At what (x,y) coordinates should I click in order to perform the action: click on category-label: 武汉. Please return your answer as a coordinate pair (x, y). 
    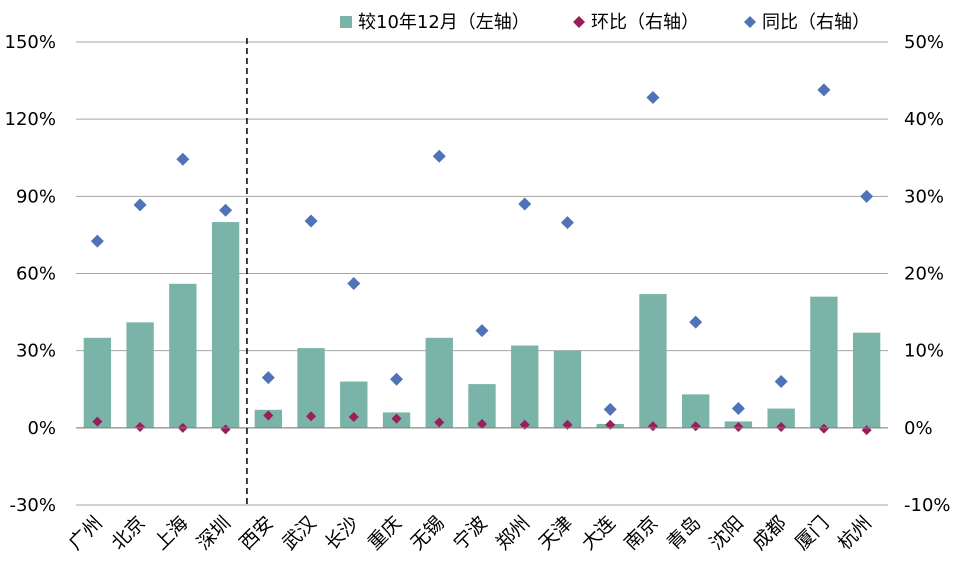
    Looking at the image, I should click on (299, 533).